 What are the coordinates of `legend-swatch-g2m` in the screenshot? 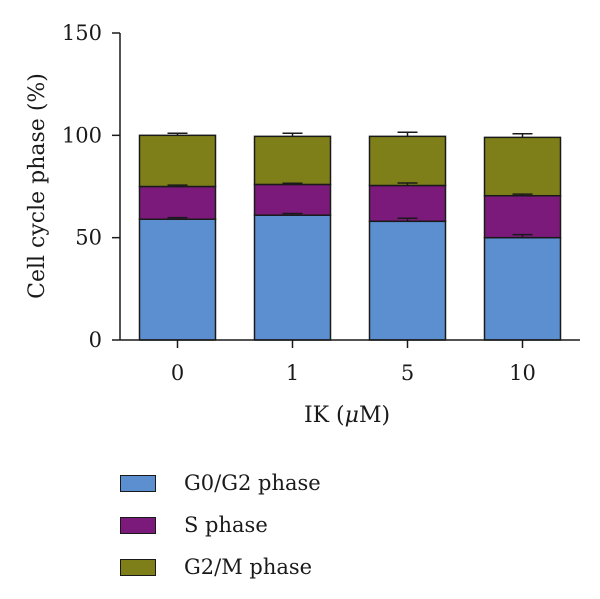 It's located at (138, 567).